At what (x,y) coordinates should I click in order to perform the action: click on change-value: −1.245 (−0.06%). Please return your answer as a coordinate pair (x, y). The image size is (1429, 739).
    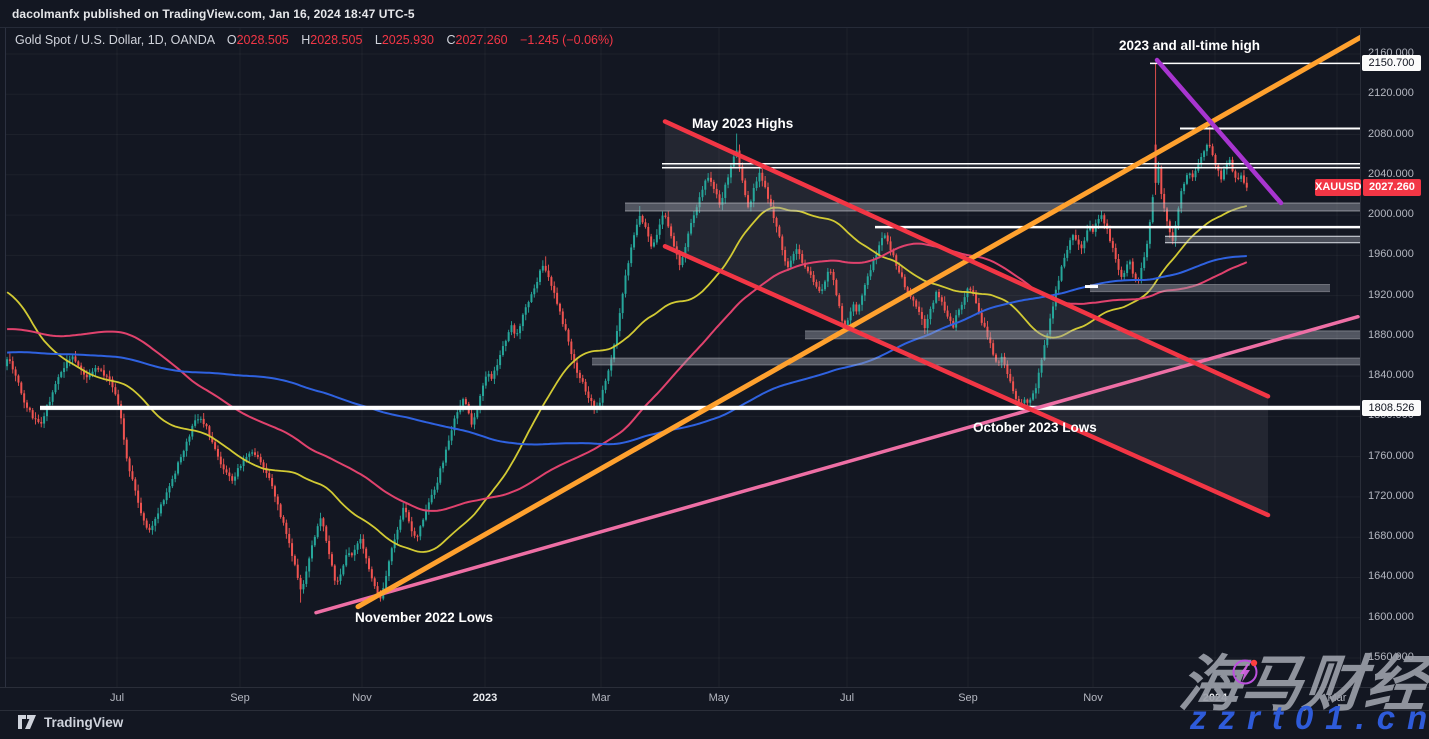
    Looking at the image, I should click on (567, 40).